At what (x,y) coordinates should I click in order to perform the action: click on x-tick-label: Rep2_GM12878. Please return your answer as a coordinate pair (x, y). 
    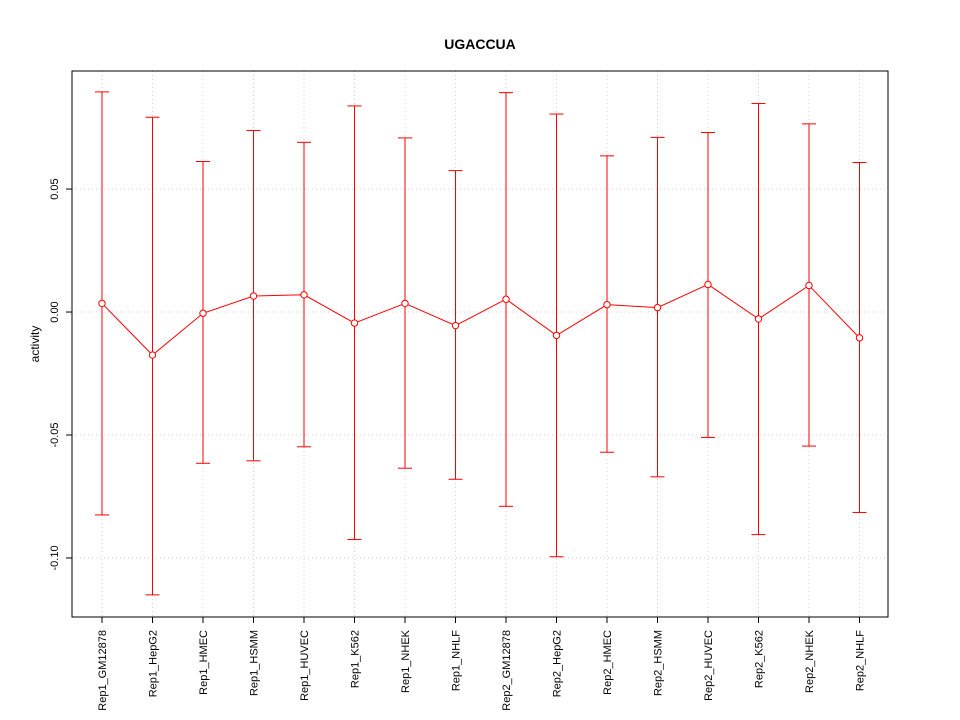
    Looking at the image, I should click on (507, 670).